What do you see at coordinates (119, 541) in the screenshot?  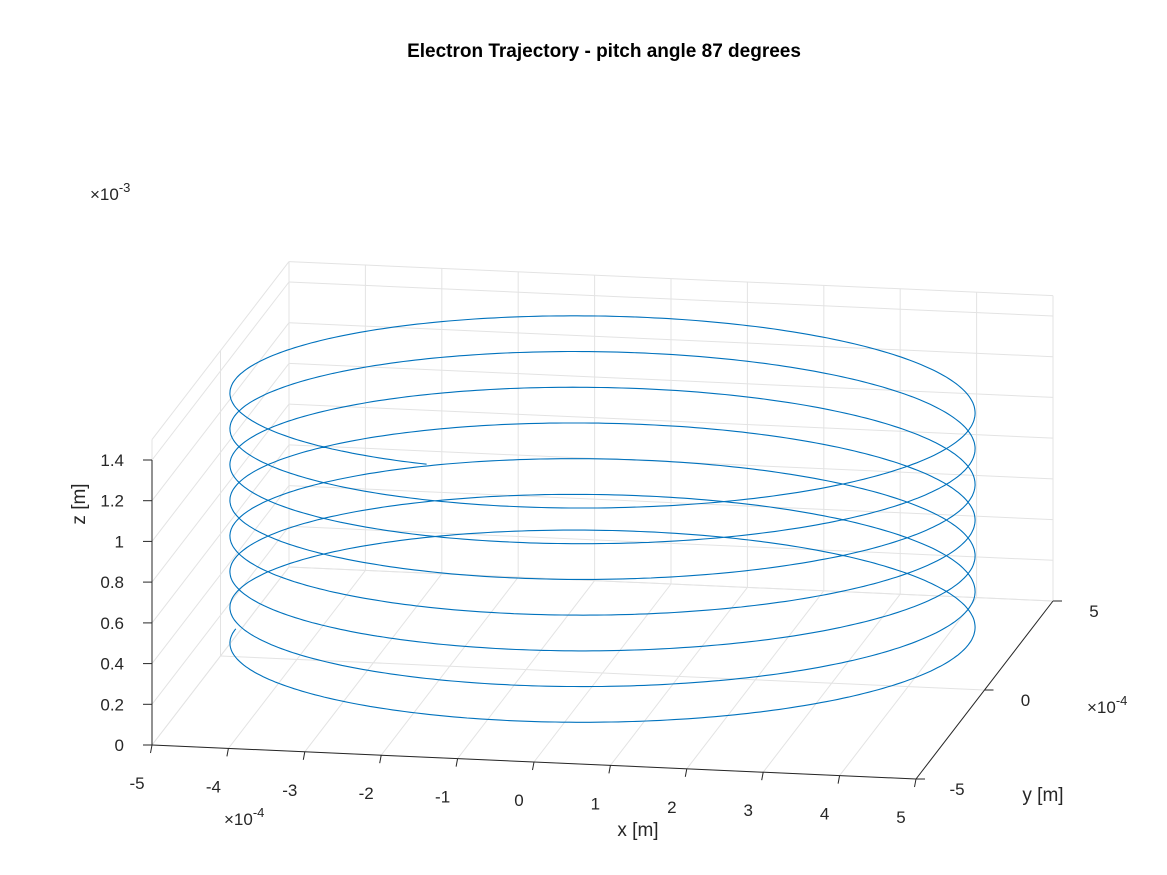 I see `z-tick-label: 1` at bounding box center [119, 541].